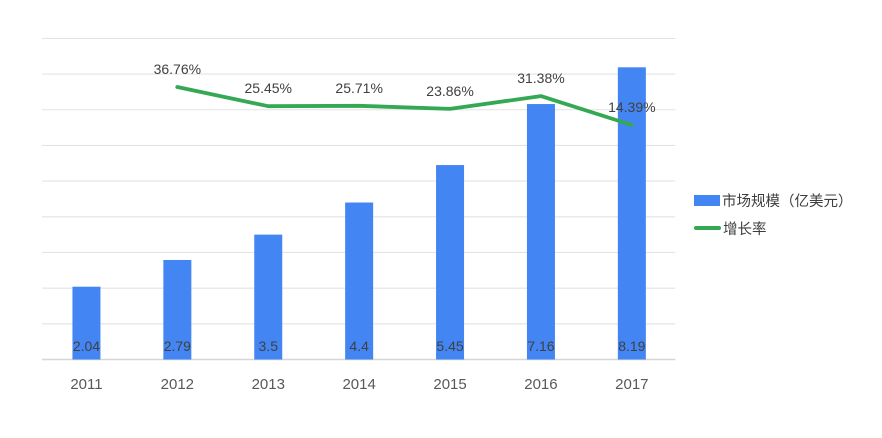  Describe the element at coordinates (404, 106) in the screenshot. I see `growth-rate-line` at that location.